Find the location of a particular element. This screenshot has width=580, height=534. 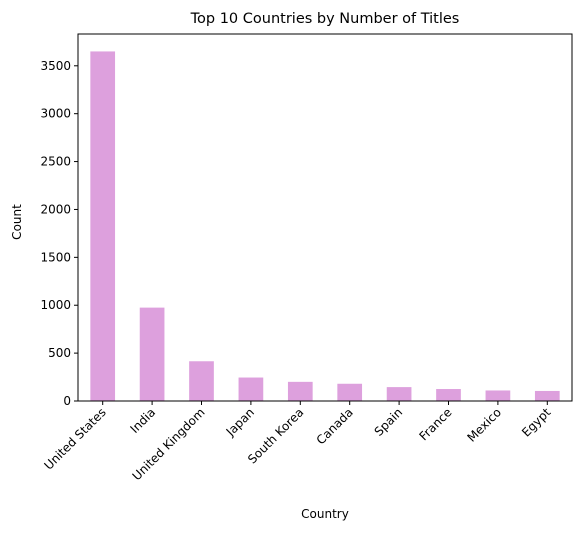

x-axis-title: Country is located at coordinates (325, 514).